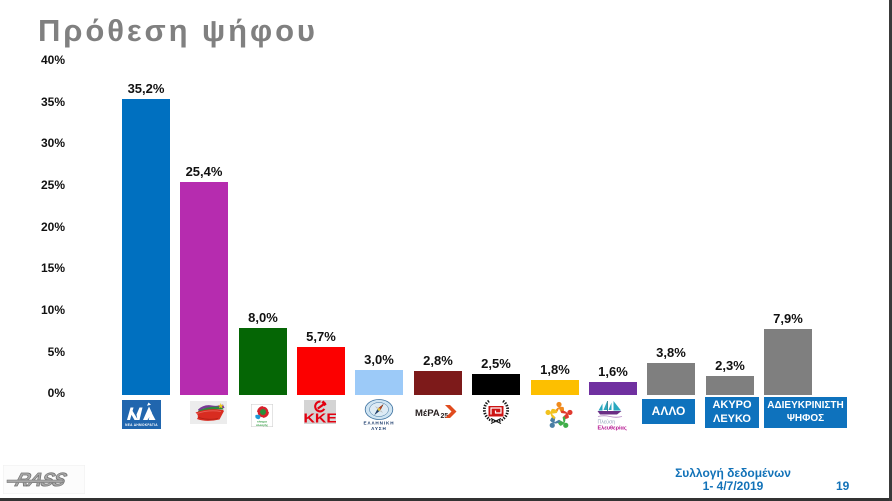 The width and height of the screenshot is (892, 501). I want to click on svg-text: ΛΥΣΗ, so click(378, 428).